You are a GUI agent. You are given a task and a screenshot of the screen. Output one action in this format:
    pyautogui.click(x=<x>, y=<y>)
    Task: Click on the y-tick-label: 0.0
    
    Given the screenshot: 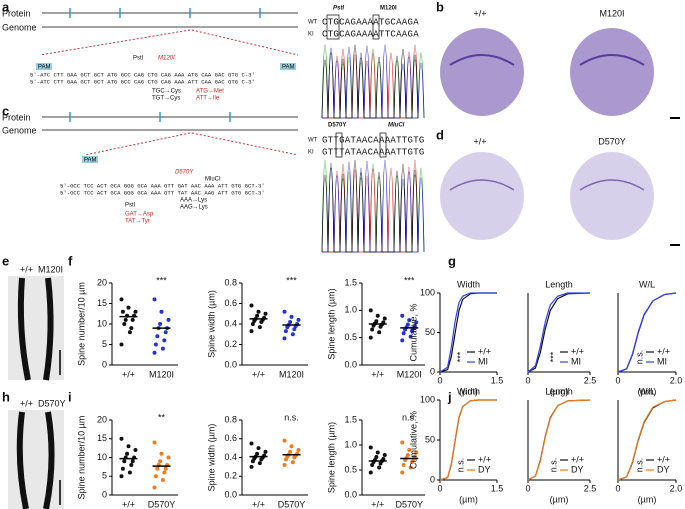 What is the action you would take?
    pyautogui.click(x=350, y=364)
    